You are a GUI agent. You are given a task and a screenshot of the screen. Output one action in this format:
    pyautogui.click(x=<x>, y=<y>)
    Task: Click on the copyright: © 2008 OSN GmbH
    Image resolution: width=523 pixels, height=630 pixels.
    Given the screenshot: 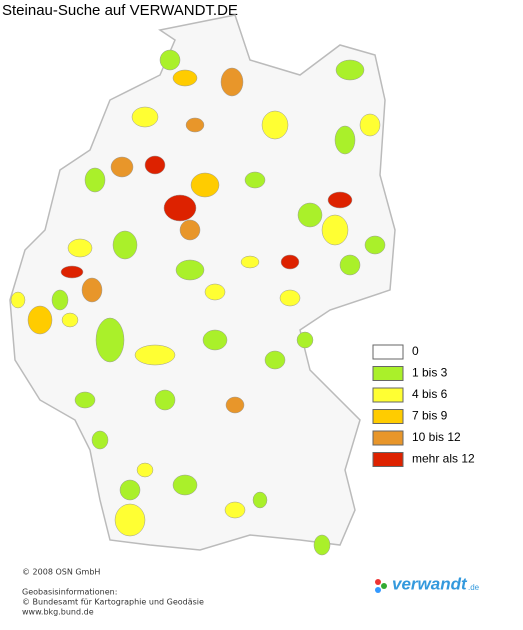 What is the action you would take?
    pyautogui.click(x=61, y=572)
    